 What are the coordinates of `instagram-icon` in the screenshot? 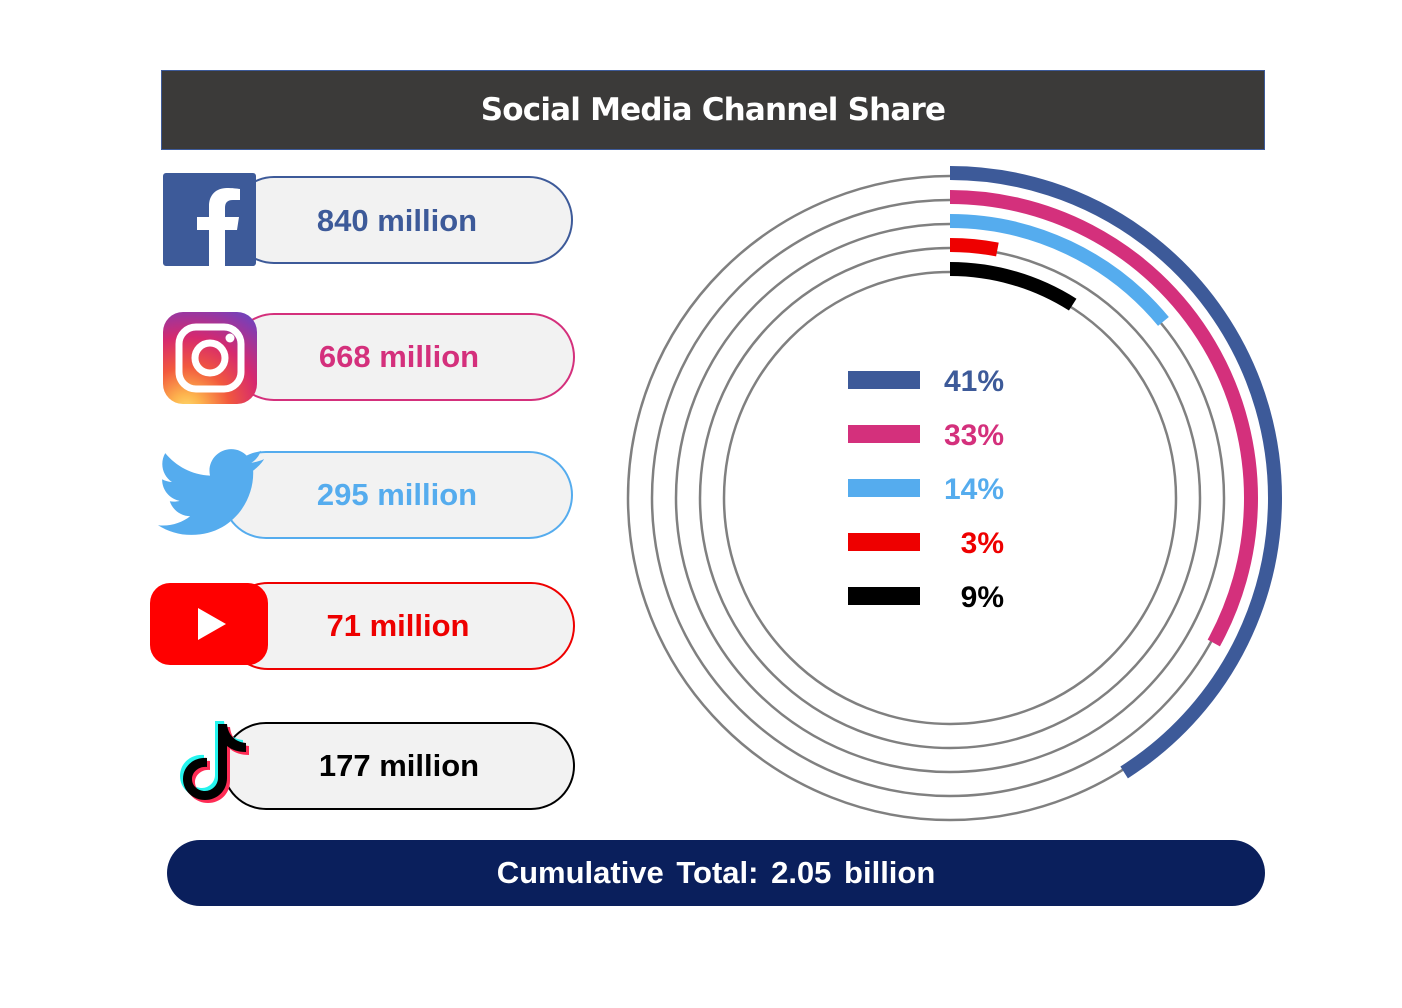 It's located at (210, 358).